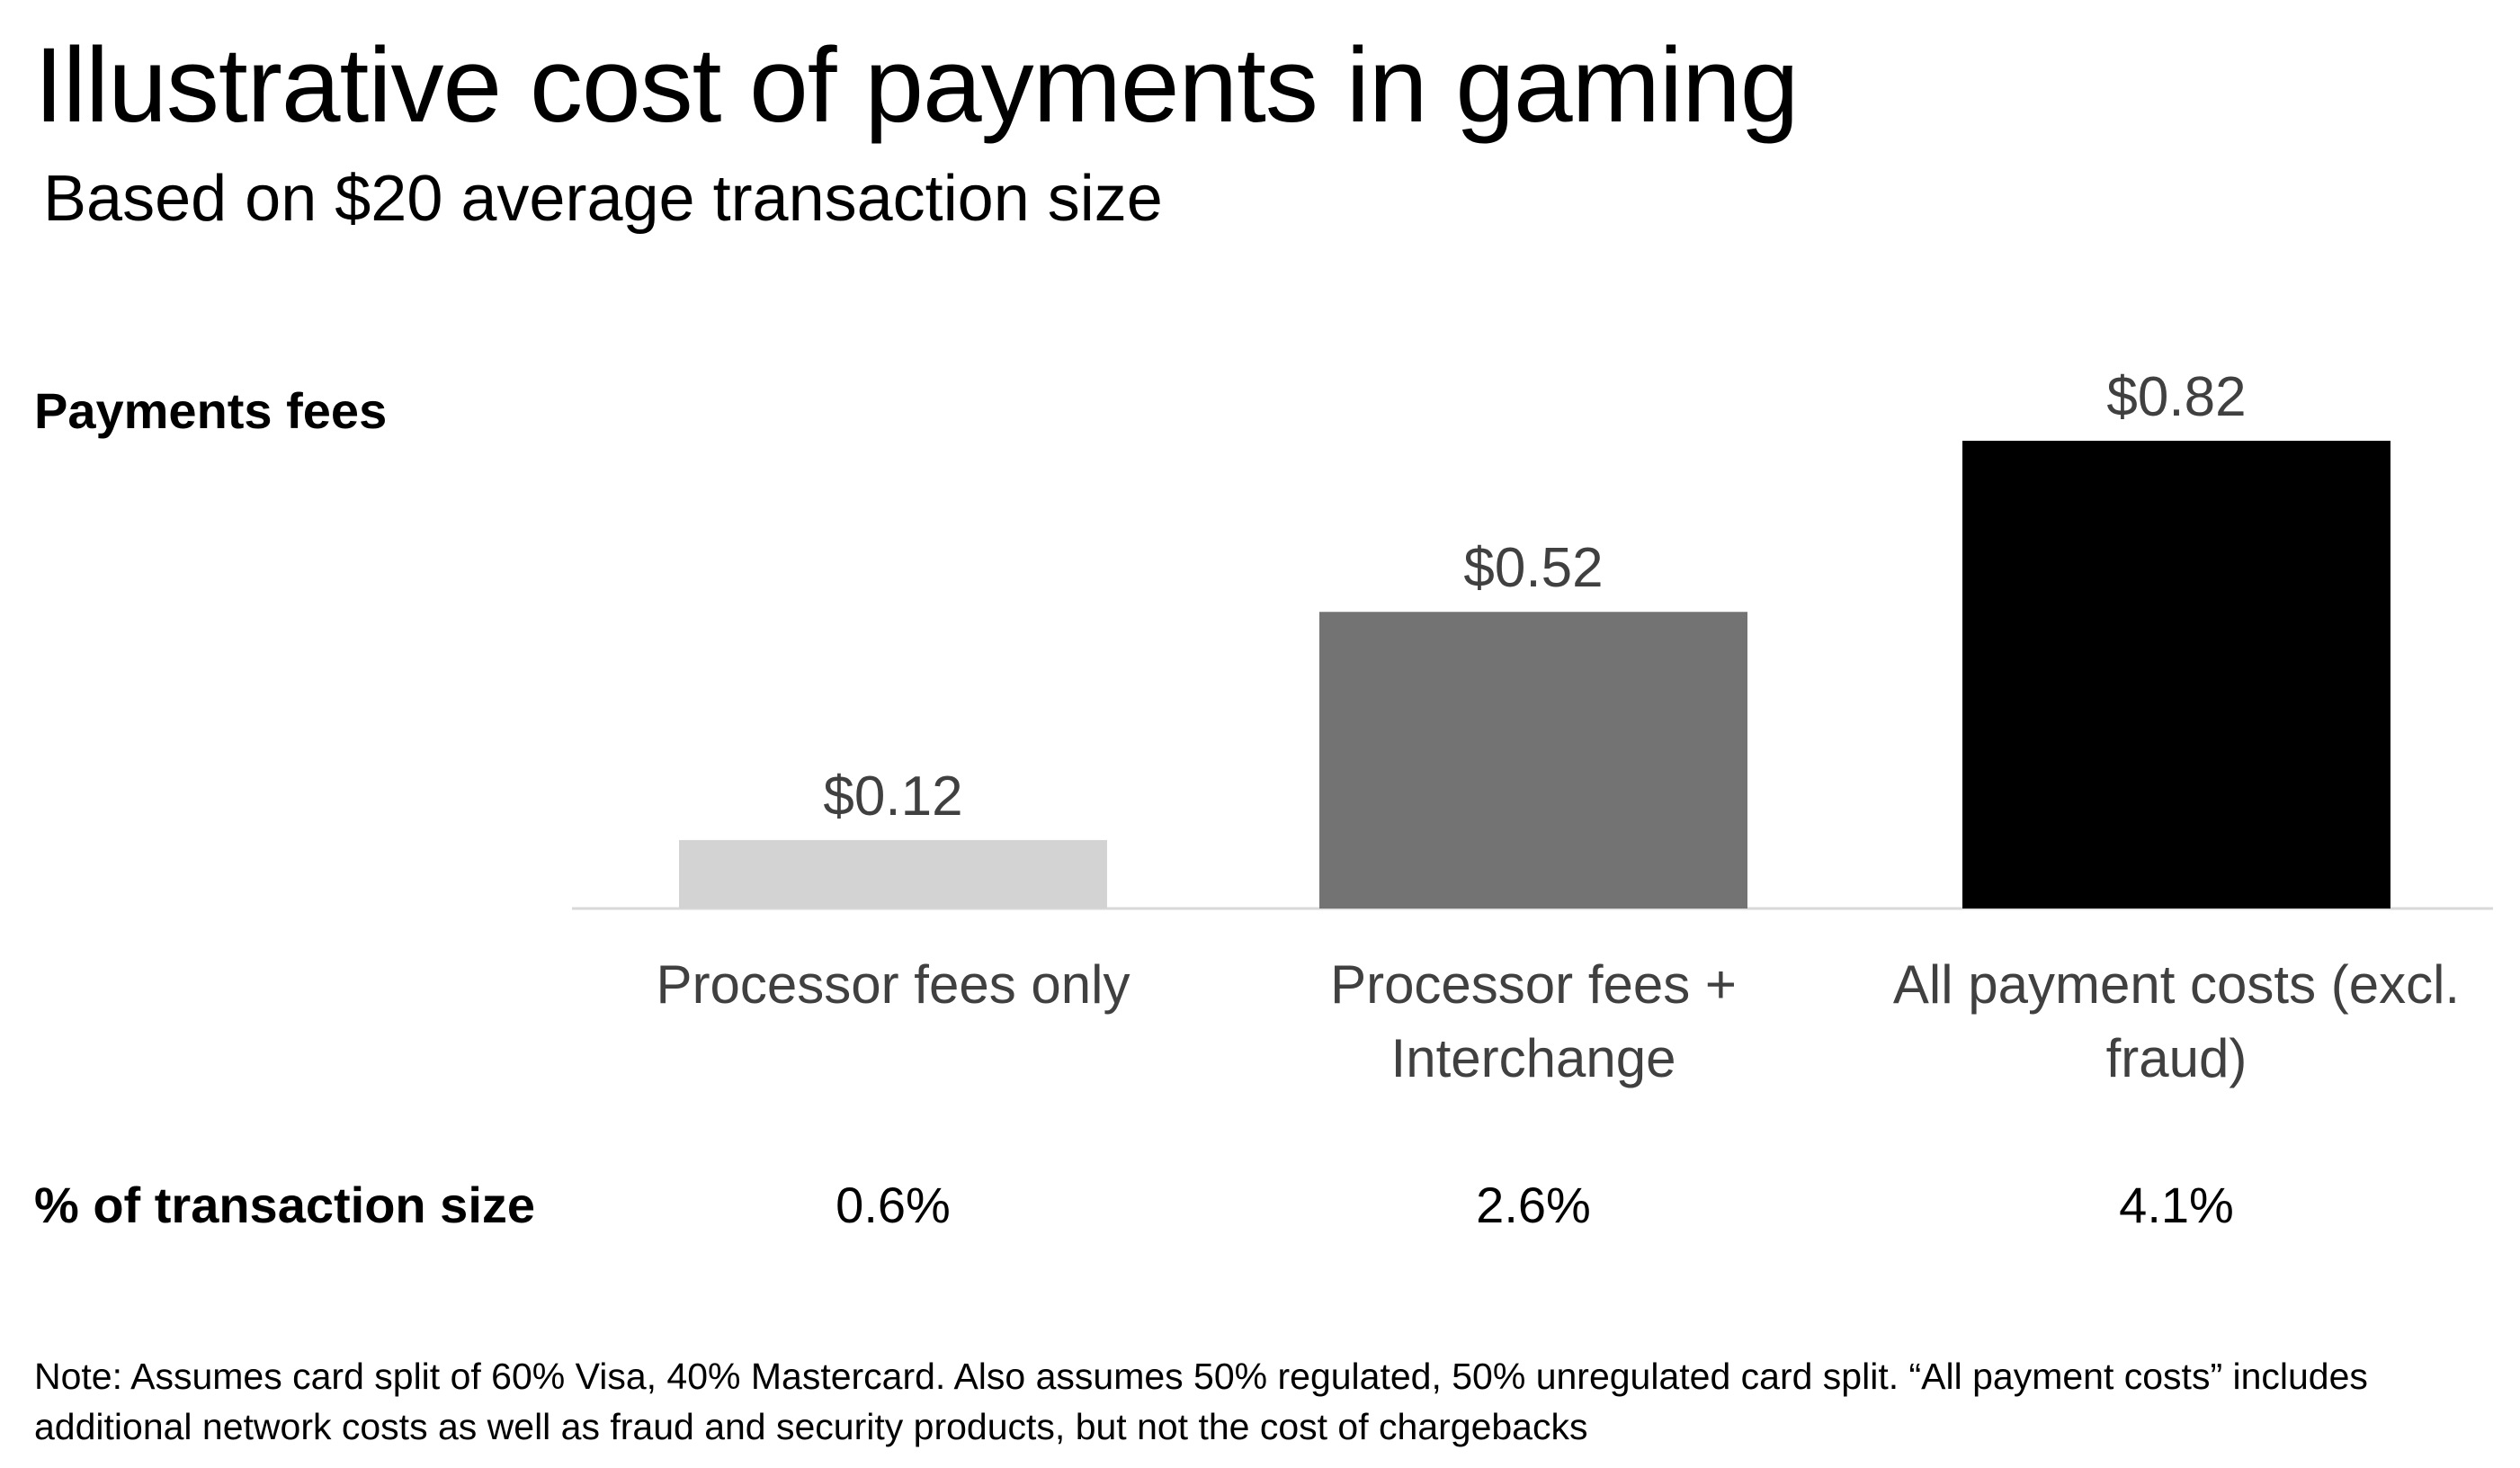  I want to click on payments-fees-row-label: Payments fees, so click(211, 410).